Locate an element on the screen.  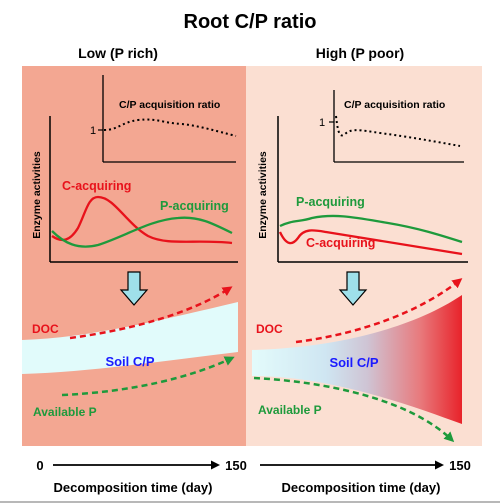
left-x-axis-label: Decomposition time (day) is located at coordinates (133, 487).